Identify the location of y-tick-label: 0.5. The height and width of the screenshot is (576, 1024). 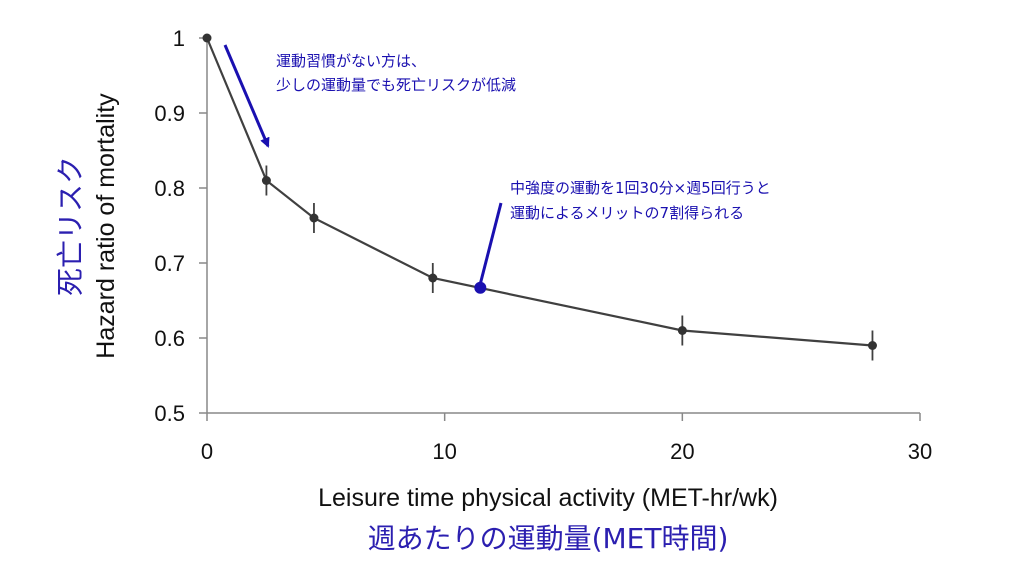
(169, 413).